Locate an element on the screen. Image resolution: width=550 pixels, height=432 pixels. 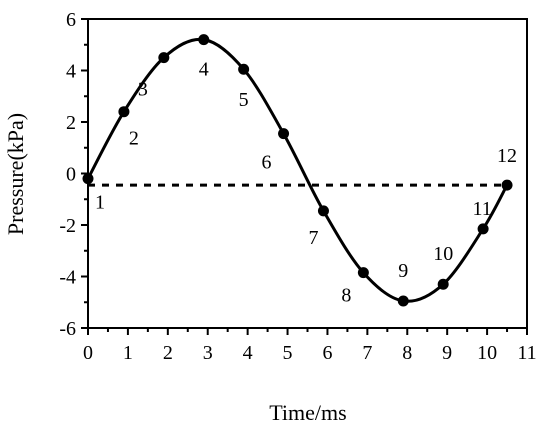
data-point-label: 12 is located at coordinates (507, 156).